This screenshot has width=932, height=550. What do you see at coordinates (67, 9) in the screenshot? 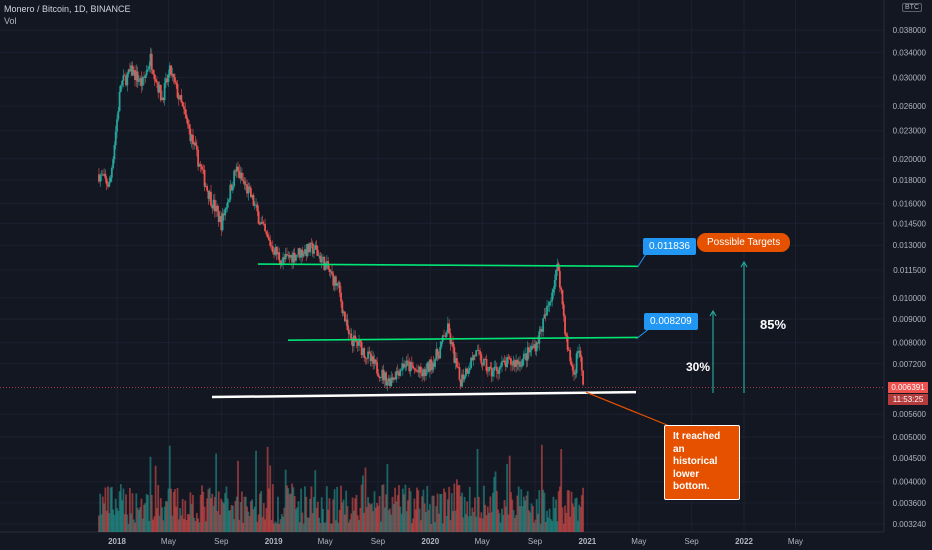
I see `symbol-legend: Monero / Bitcoin, 1D, BINANCE` at bounding box center [67, 9].